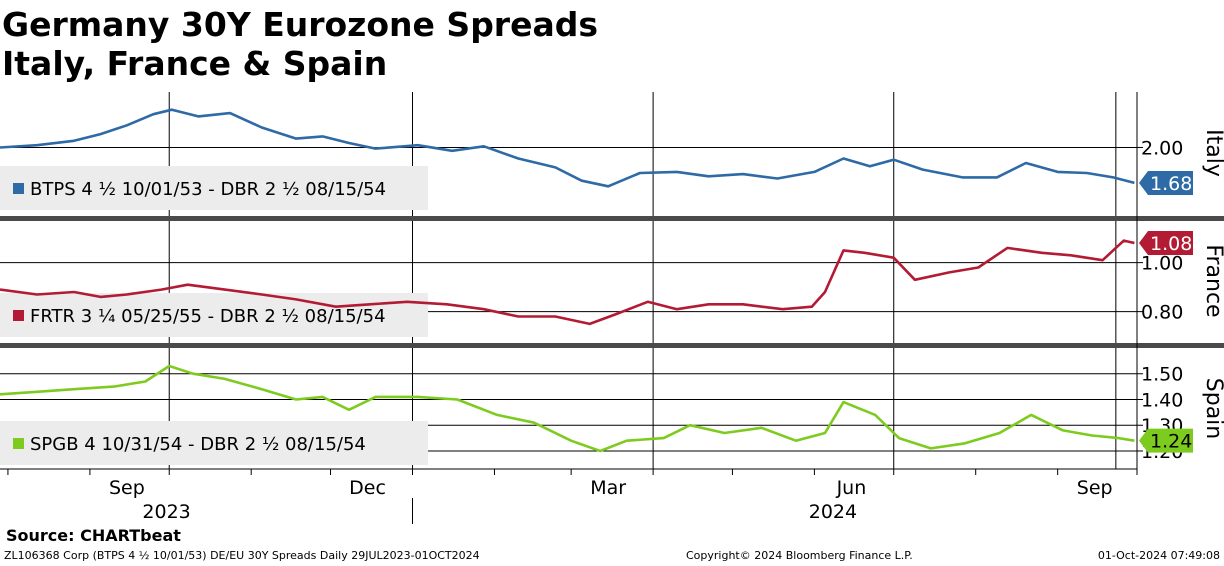 The height and width of the screenshot is (566, 1224). What do you see at coordinates (608, 488) in the screenshot?
I see `xtick-label-2: Mar` at bounding box center [608, 488].